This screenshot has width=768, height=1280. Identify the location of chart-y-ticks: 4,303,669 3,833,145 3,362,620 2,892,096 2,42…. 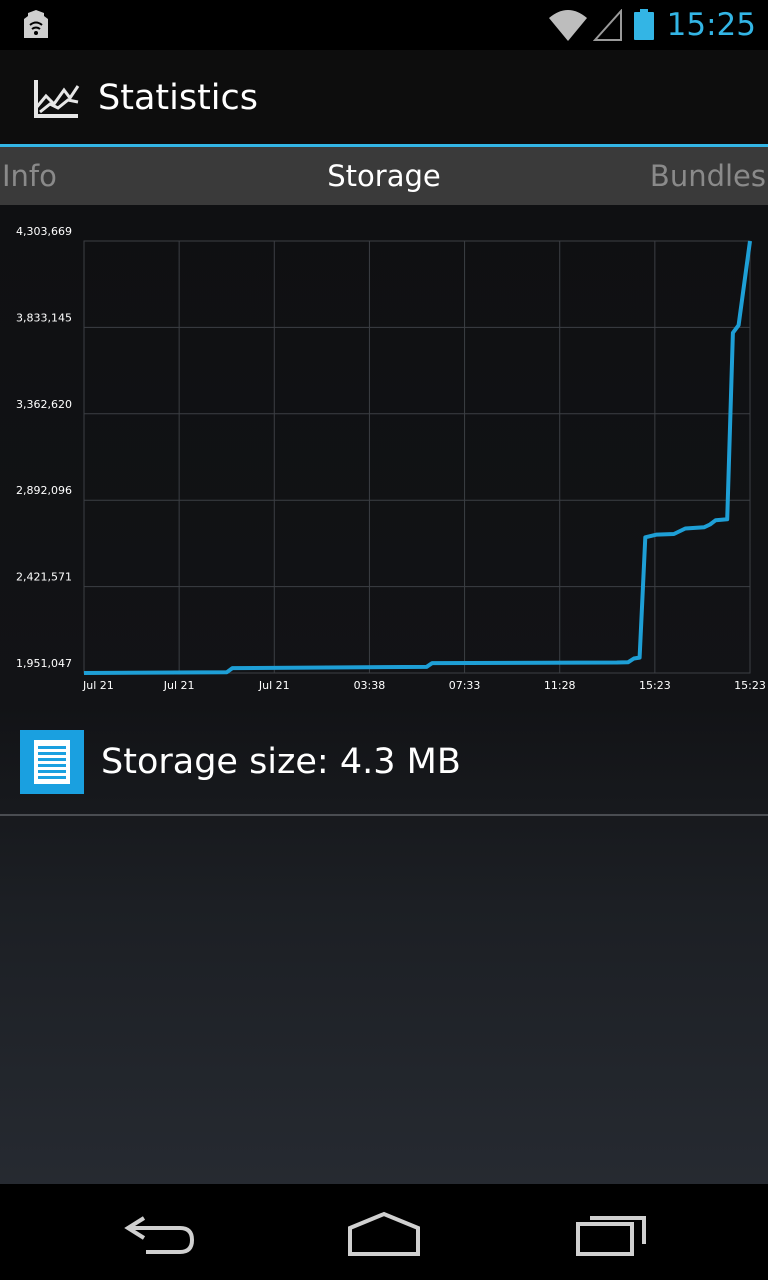
(44, 447).